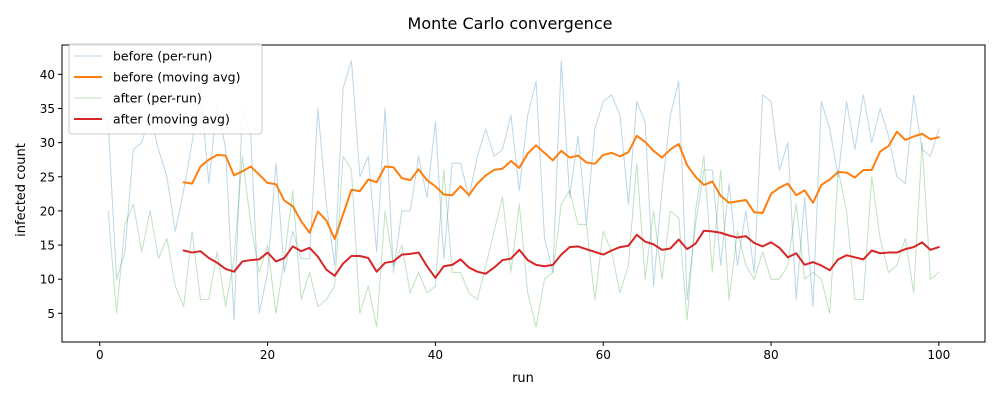 This screenshot has width=1000, height=404. I want to click on x-tick-label: 40, so click(435, 355).